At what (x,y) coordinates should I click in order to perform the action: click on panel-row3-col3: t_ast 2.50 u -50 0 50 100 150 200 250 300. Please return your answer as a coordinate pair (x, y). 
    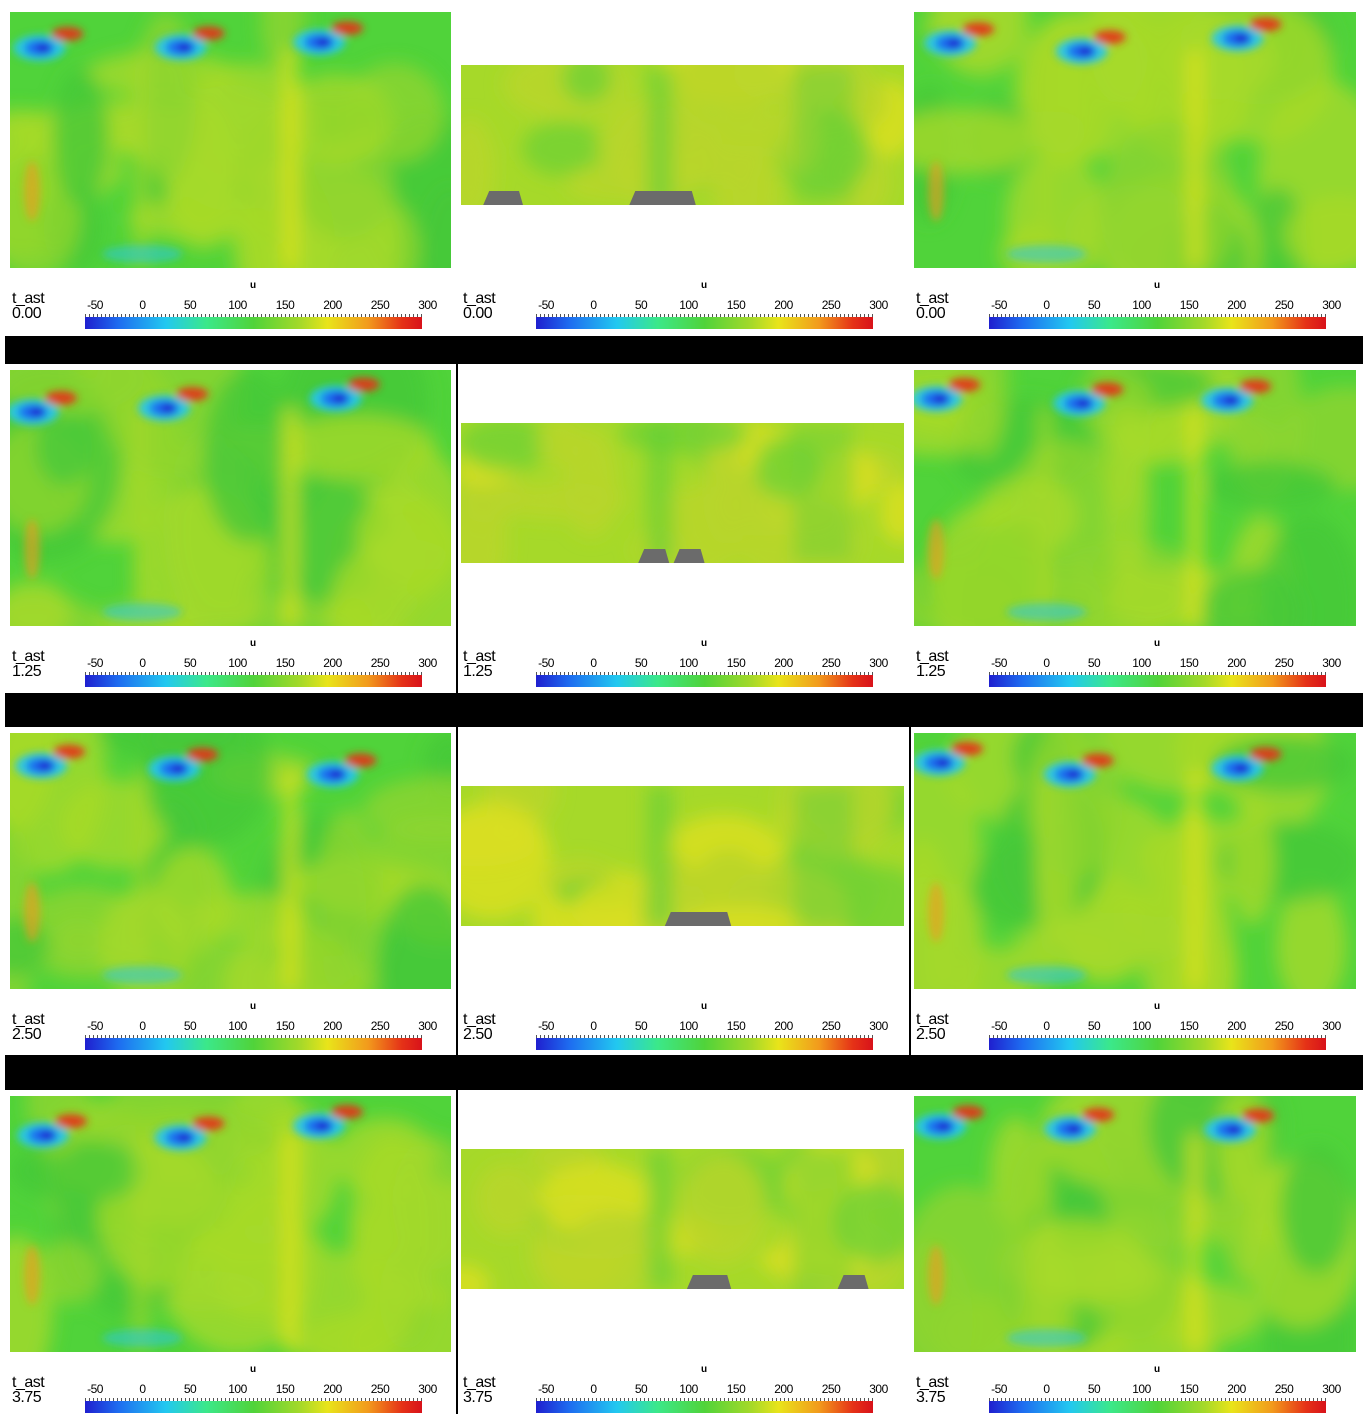
    Looking at the image, I should click on (1135, 891).